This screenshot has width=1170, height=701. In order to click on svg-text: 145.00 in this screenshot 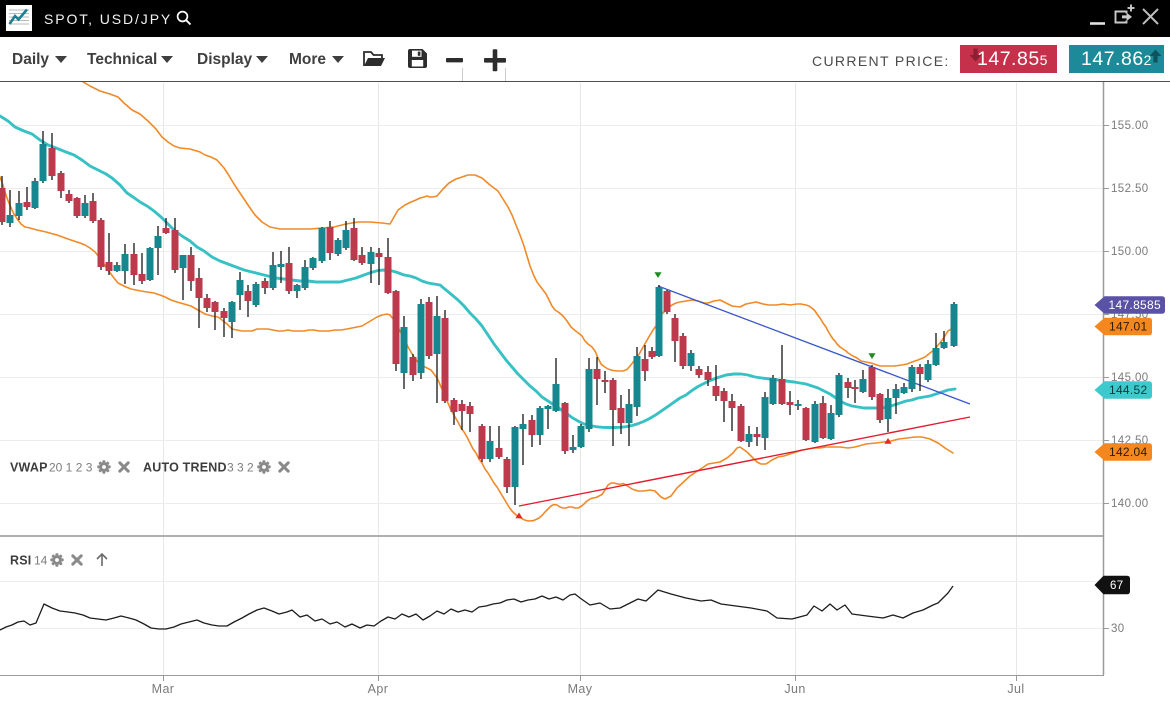, I will do `click(1130, 378)`.